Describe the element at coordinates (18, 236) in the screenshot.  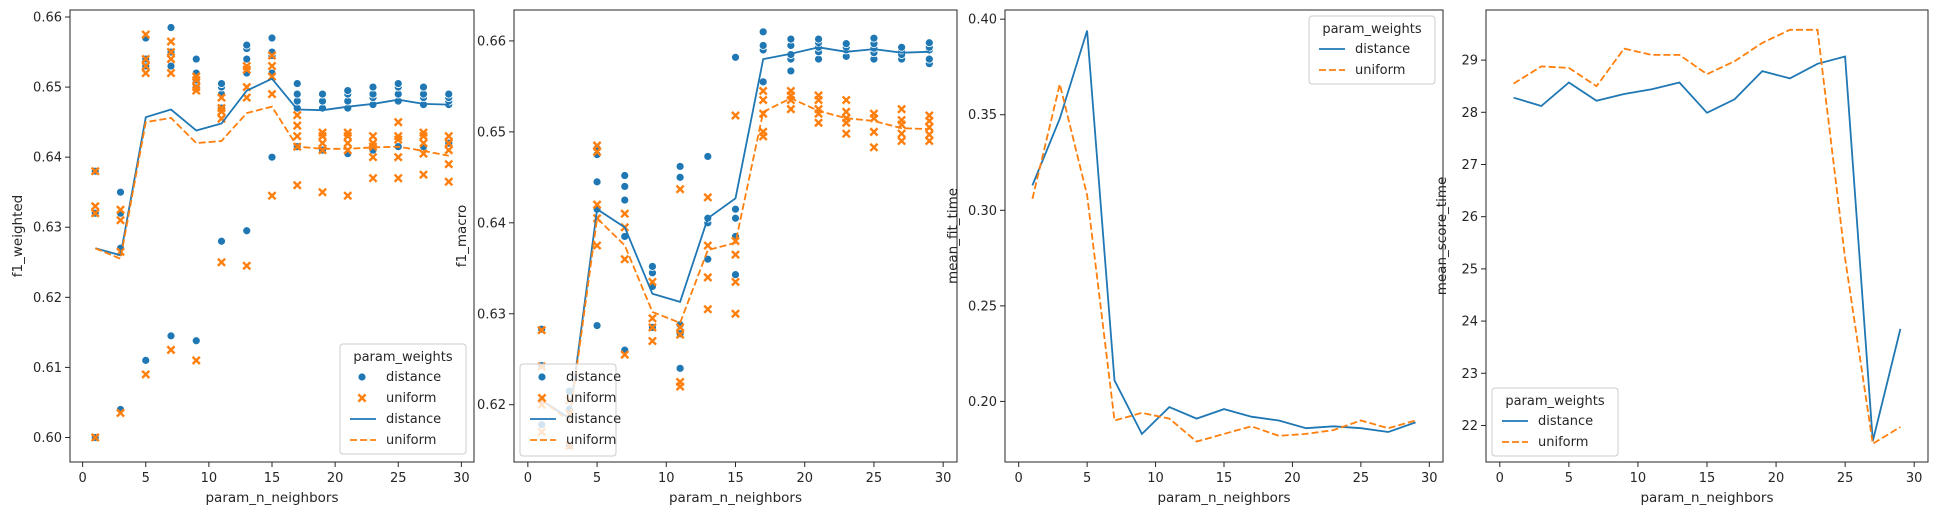
I see `y-axis-label: f1_weighted` at that location.